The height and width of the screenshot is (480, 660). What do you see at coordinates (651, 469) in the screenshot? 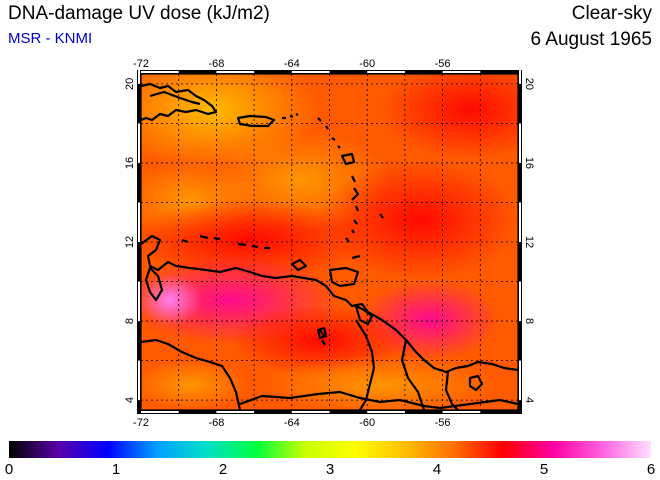
I see `colorbar-tick-label: 6` at bounding box center [651, 469].